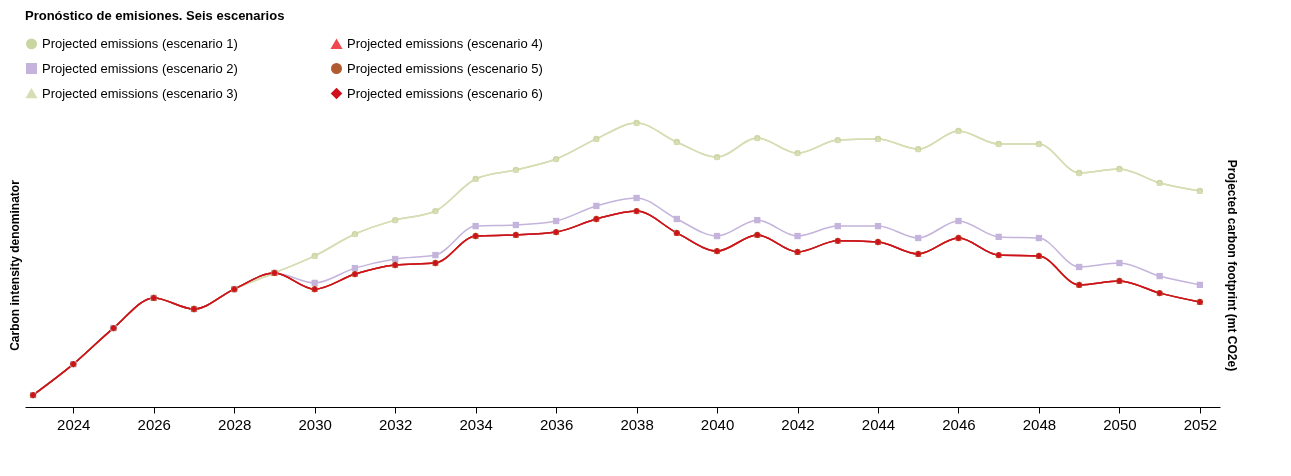 The height and width of the screenshot is (476, 1291). Describe the element at coordinates (878, 424) in the screenshot. I see `x-tick-label: 2044` at that location.